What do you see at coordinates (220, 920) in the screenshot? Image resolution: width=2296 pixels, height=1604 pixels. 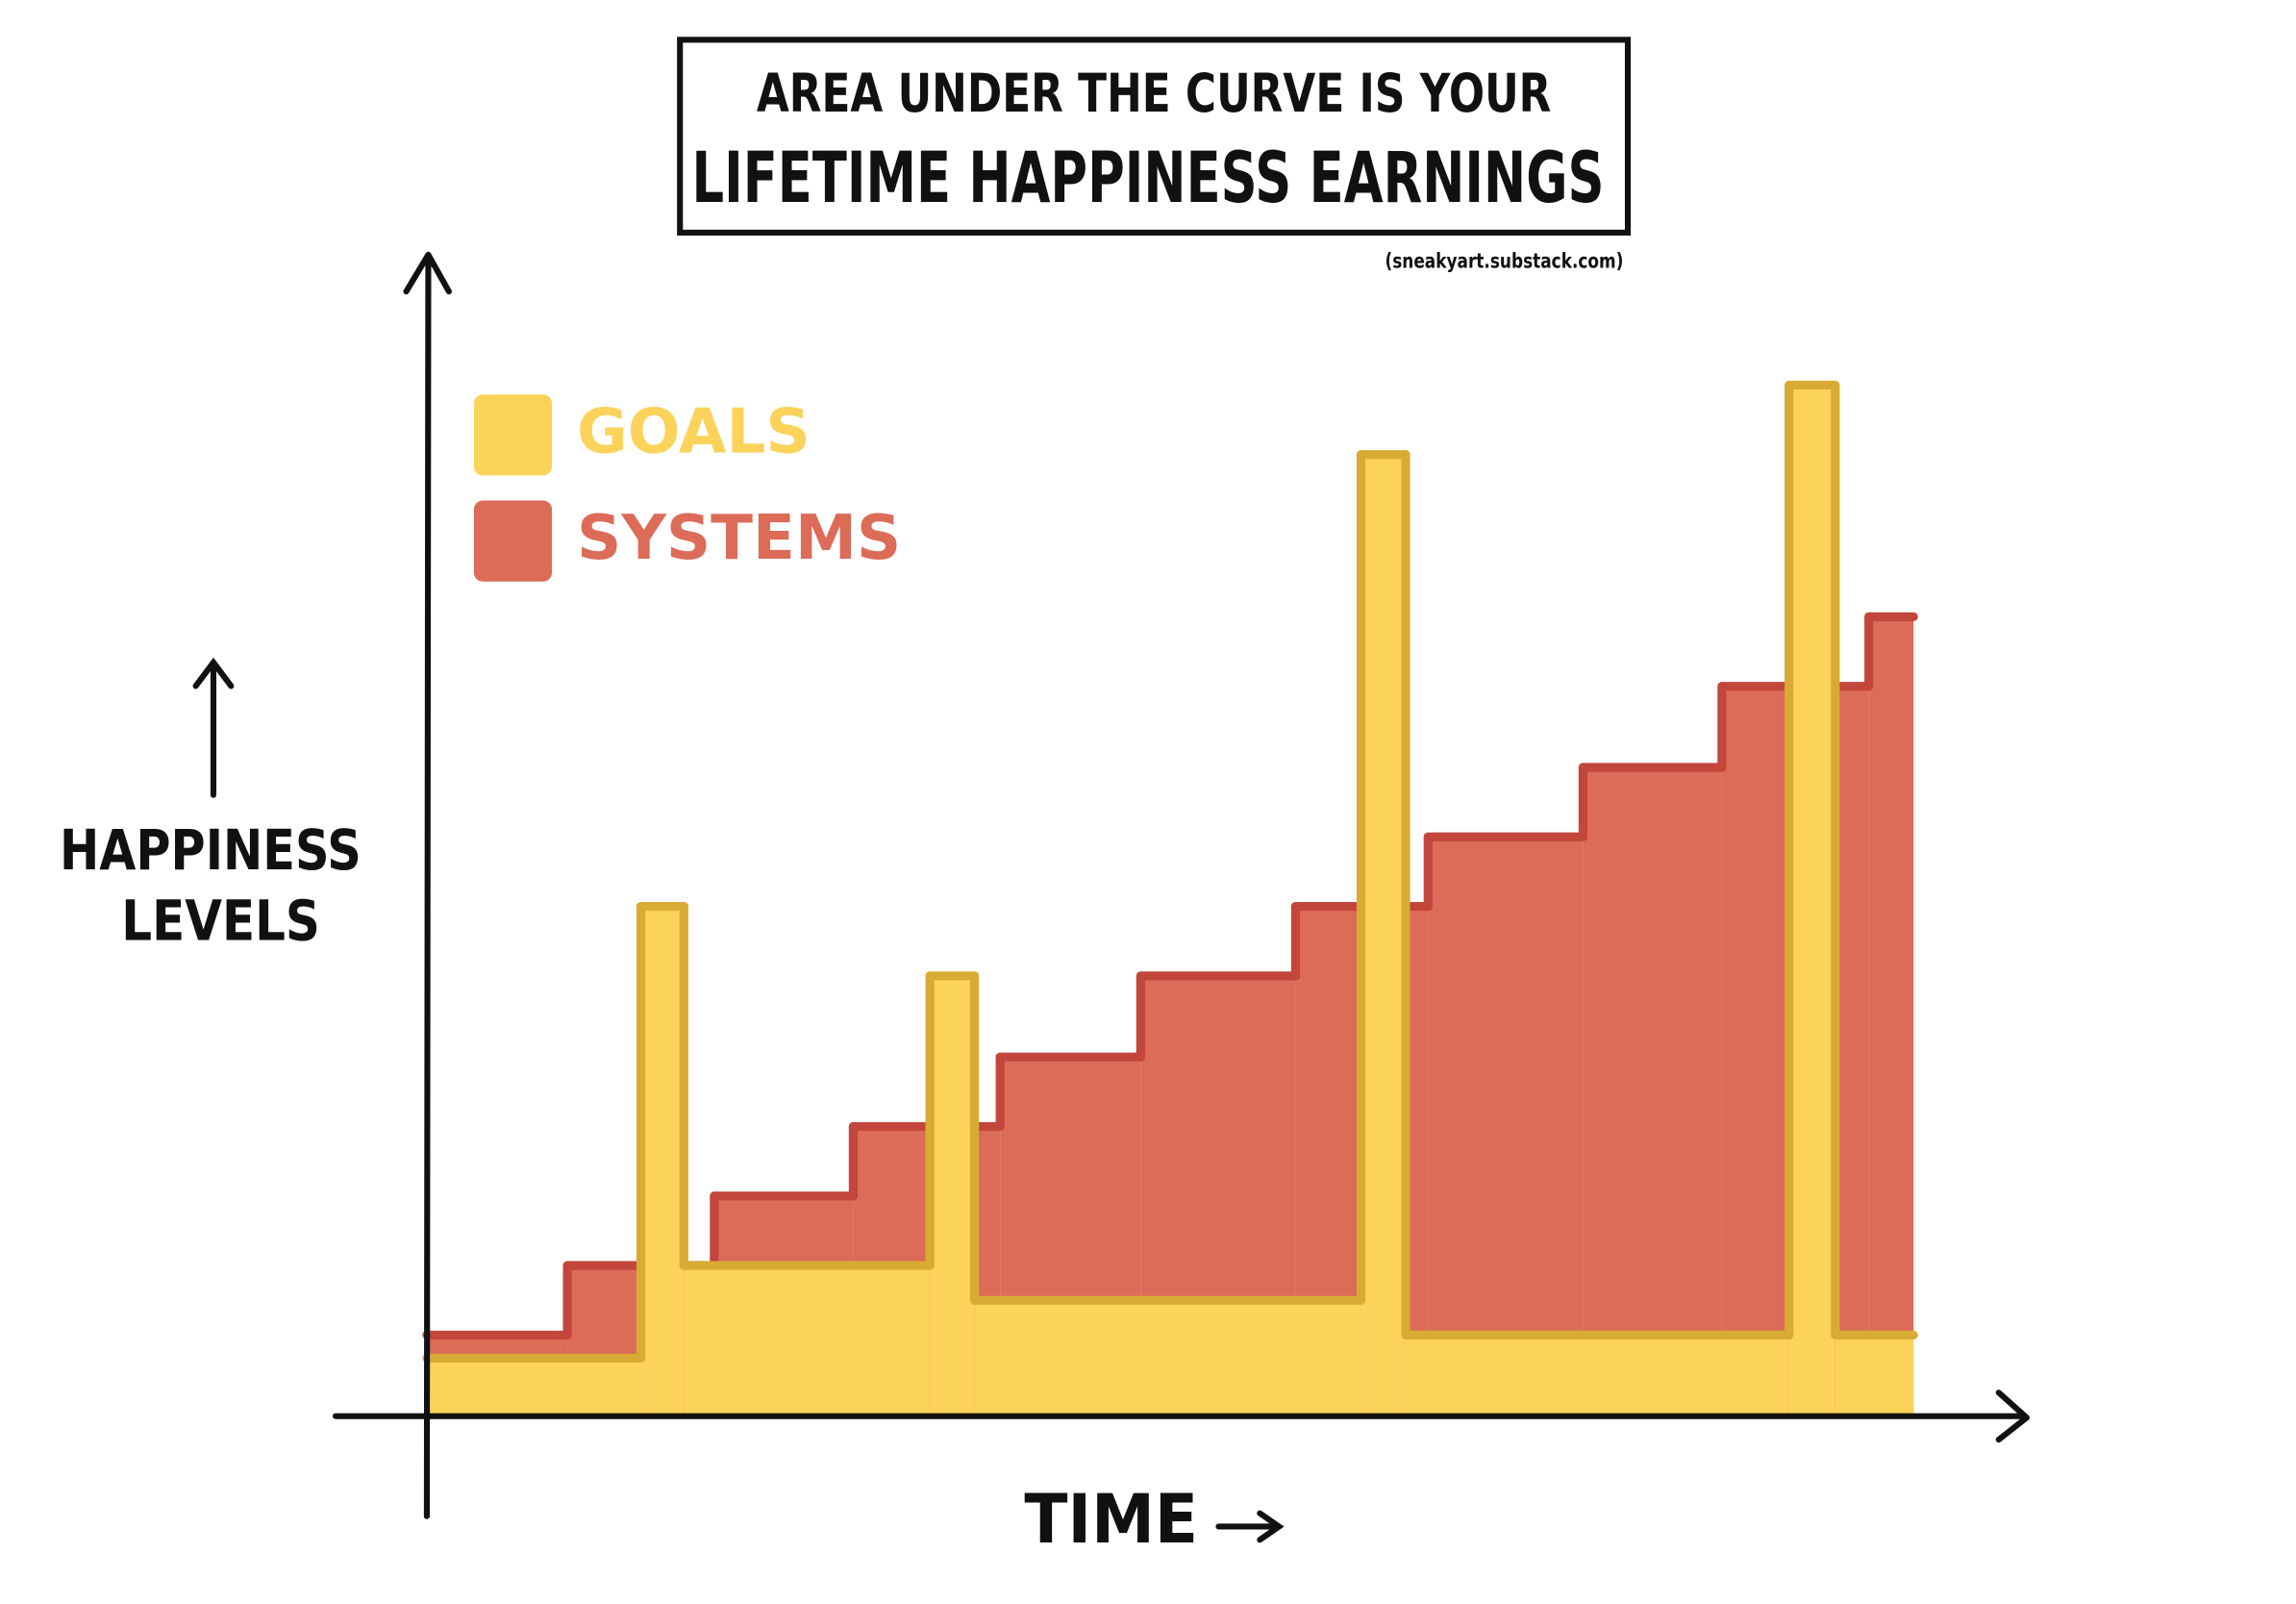 I see `y-axis-label: LEVELS` at bounding box center [220, 920].